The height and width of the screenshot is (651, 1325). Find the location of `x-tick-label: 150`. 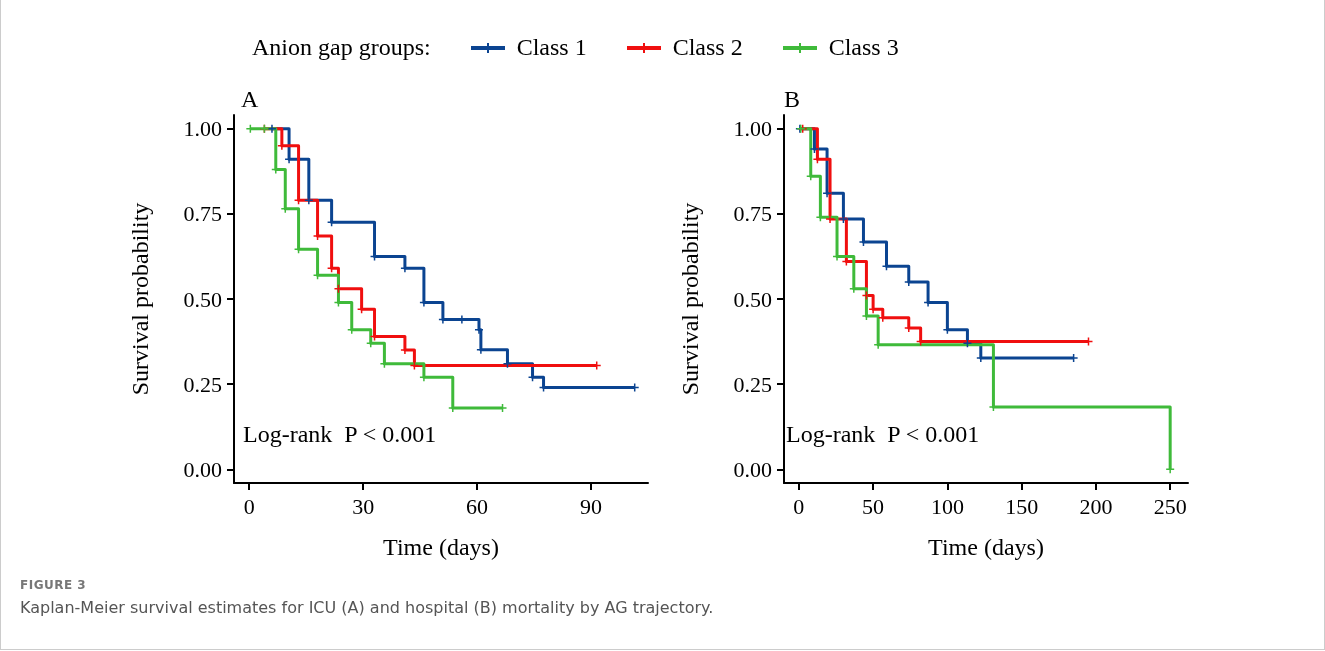

x-tick-label: 150 is located at coordinates (1022, 506).